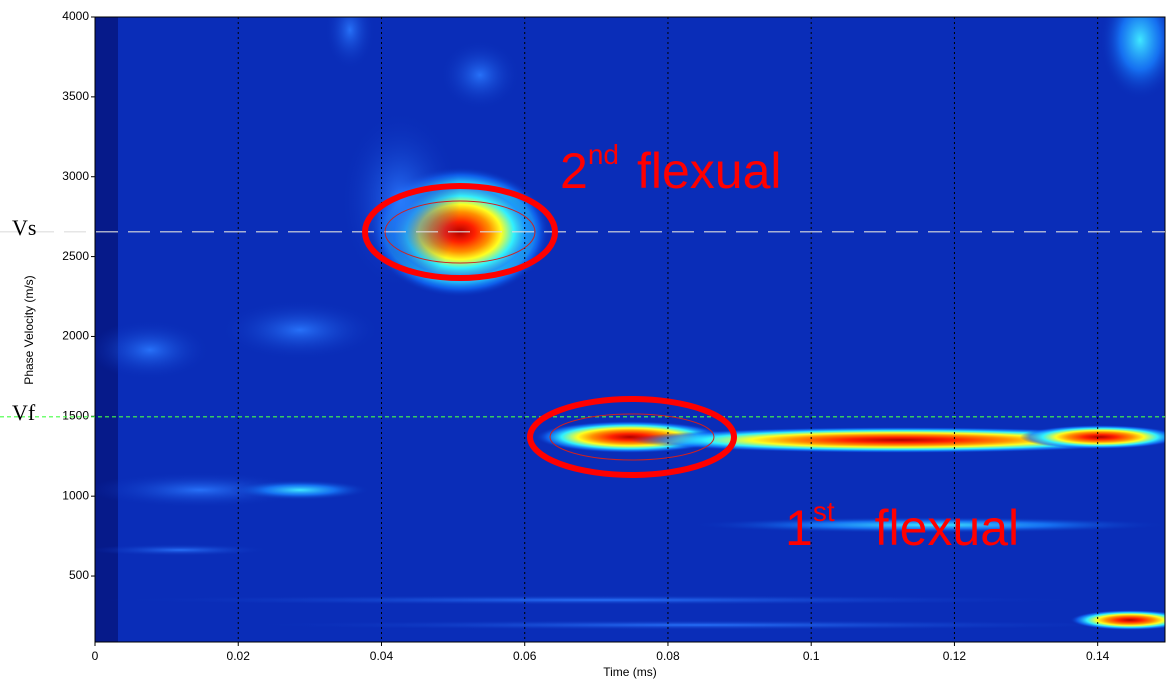 This screenshot has height=683, width=1168. I want to click on y-tick-label: 1500, so click(75, 415).